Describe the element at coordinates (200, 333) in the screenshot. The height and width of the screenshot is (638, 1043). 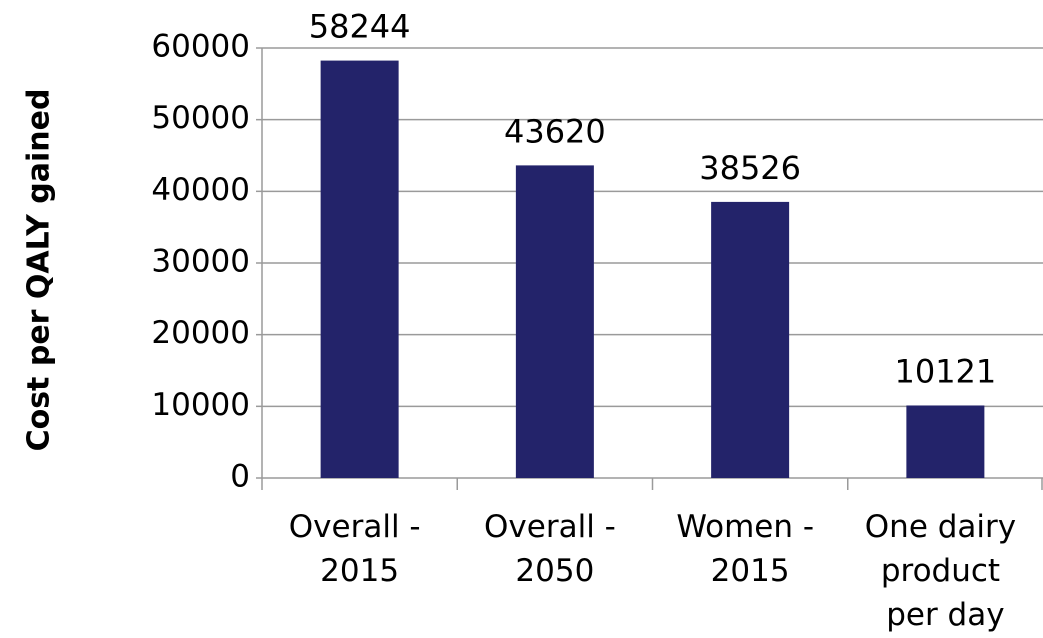
I see `y-tick-label: 20000` at that location.